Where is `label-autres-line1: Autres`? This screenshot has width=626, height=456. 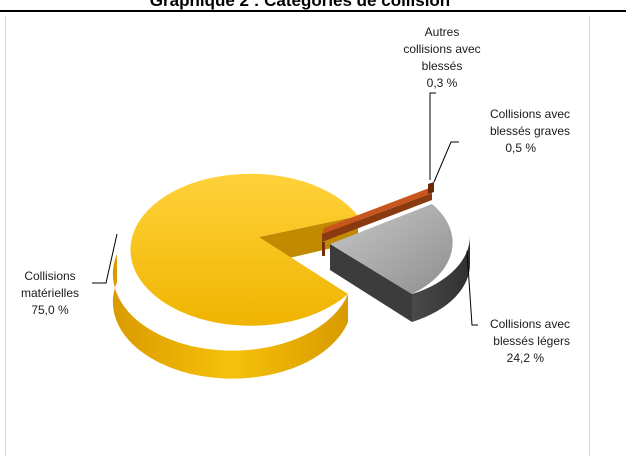
label-autres-line1: Autres is located at coordinates (442, 32).